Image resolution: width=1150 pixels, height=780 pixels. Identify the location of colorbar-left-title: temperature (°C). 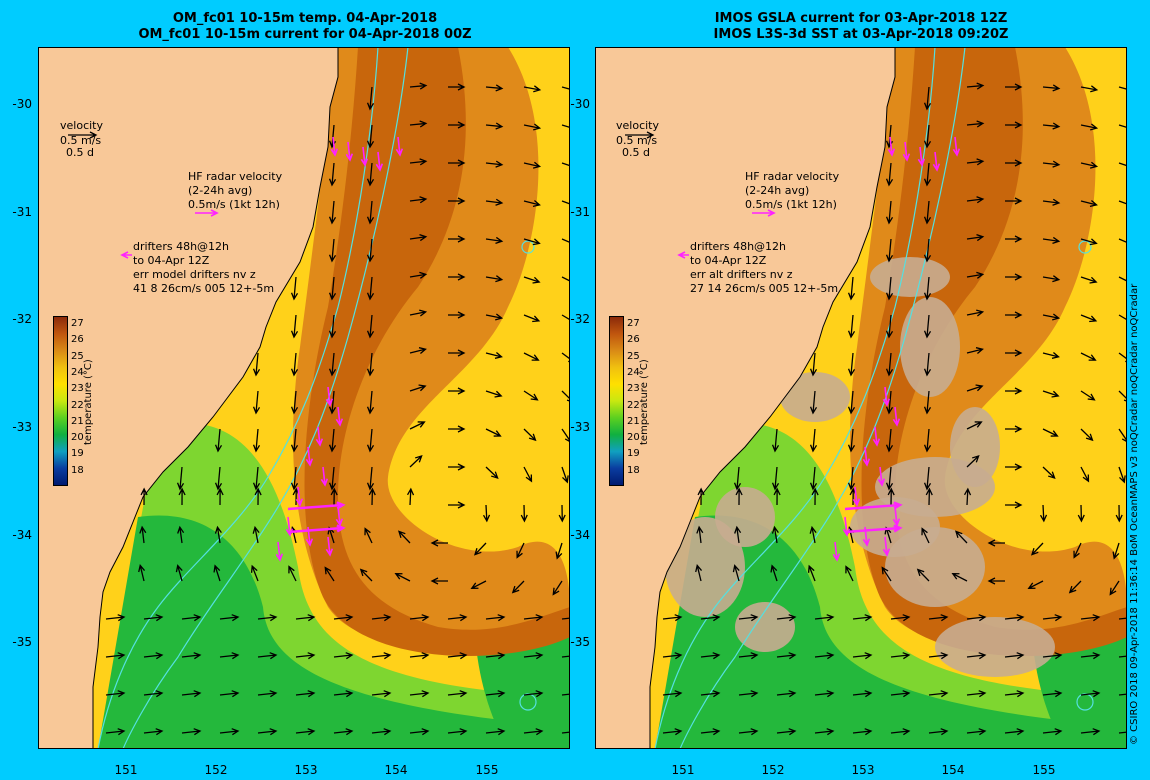
(88, 402).